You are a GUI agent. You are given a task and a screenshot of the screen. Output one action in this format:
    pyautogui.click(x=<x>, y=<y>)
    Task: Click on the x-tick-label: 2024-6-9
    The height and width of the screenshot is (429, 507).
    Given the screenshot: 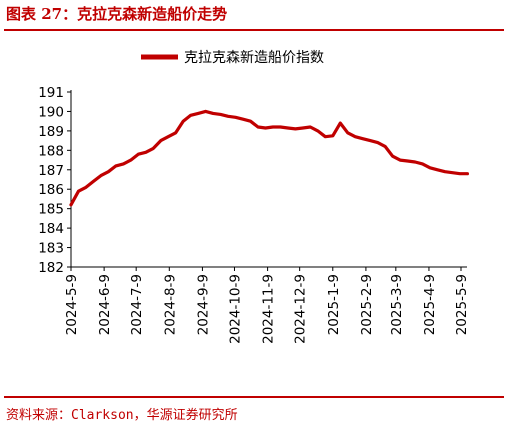 What is the action you would take?
    pyautogui.click(x=105, y=304)
    